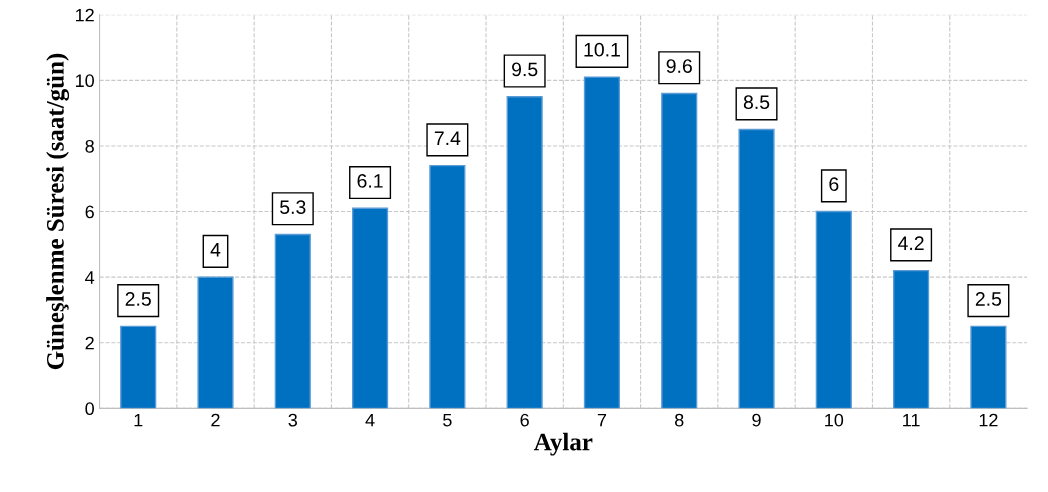 This screenshot has width=1048, height=492. What do you see at coordinates (84, 15) in the screenshot?
I see `y-tick-label: 12` at bounding box center [84, 15].